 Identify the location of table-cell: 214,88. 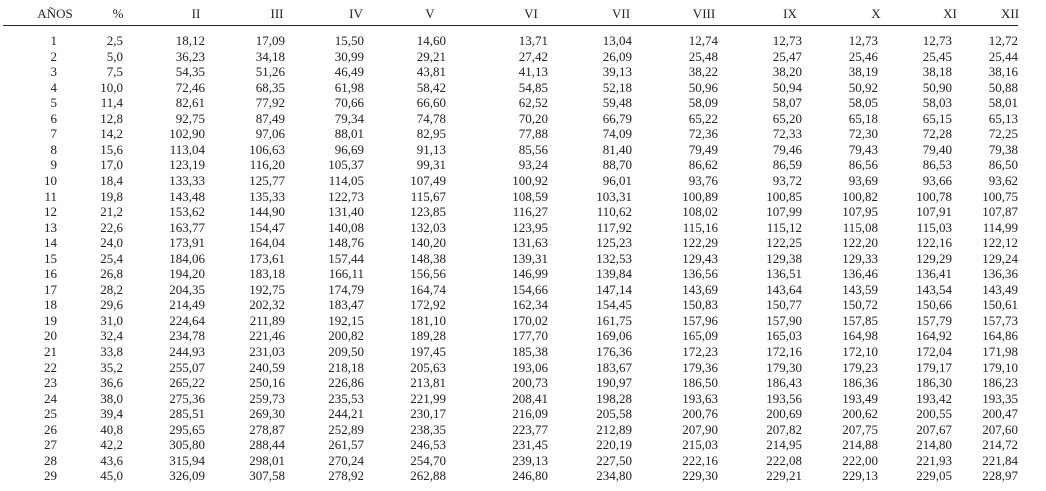
(860, 445).